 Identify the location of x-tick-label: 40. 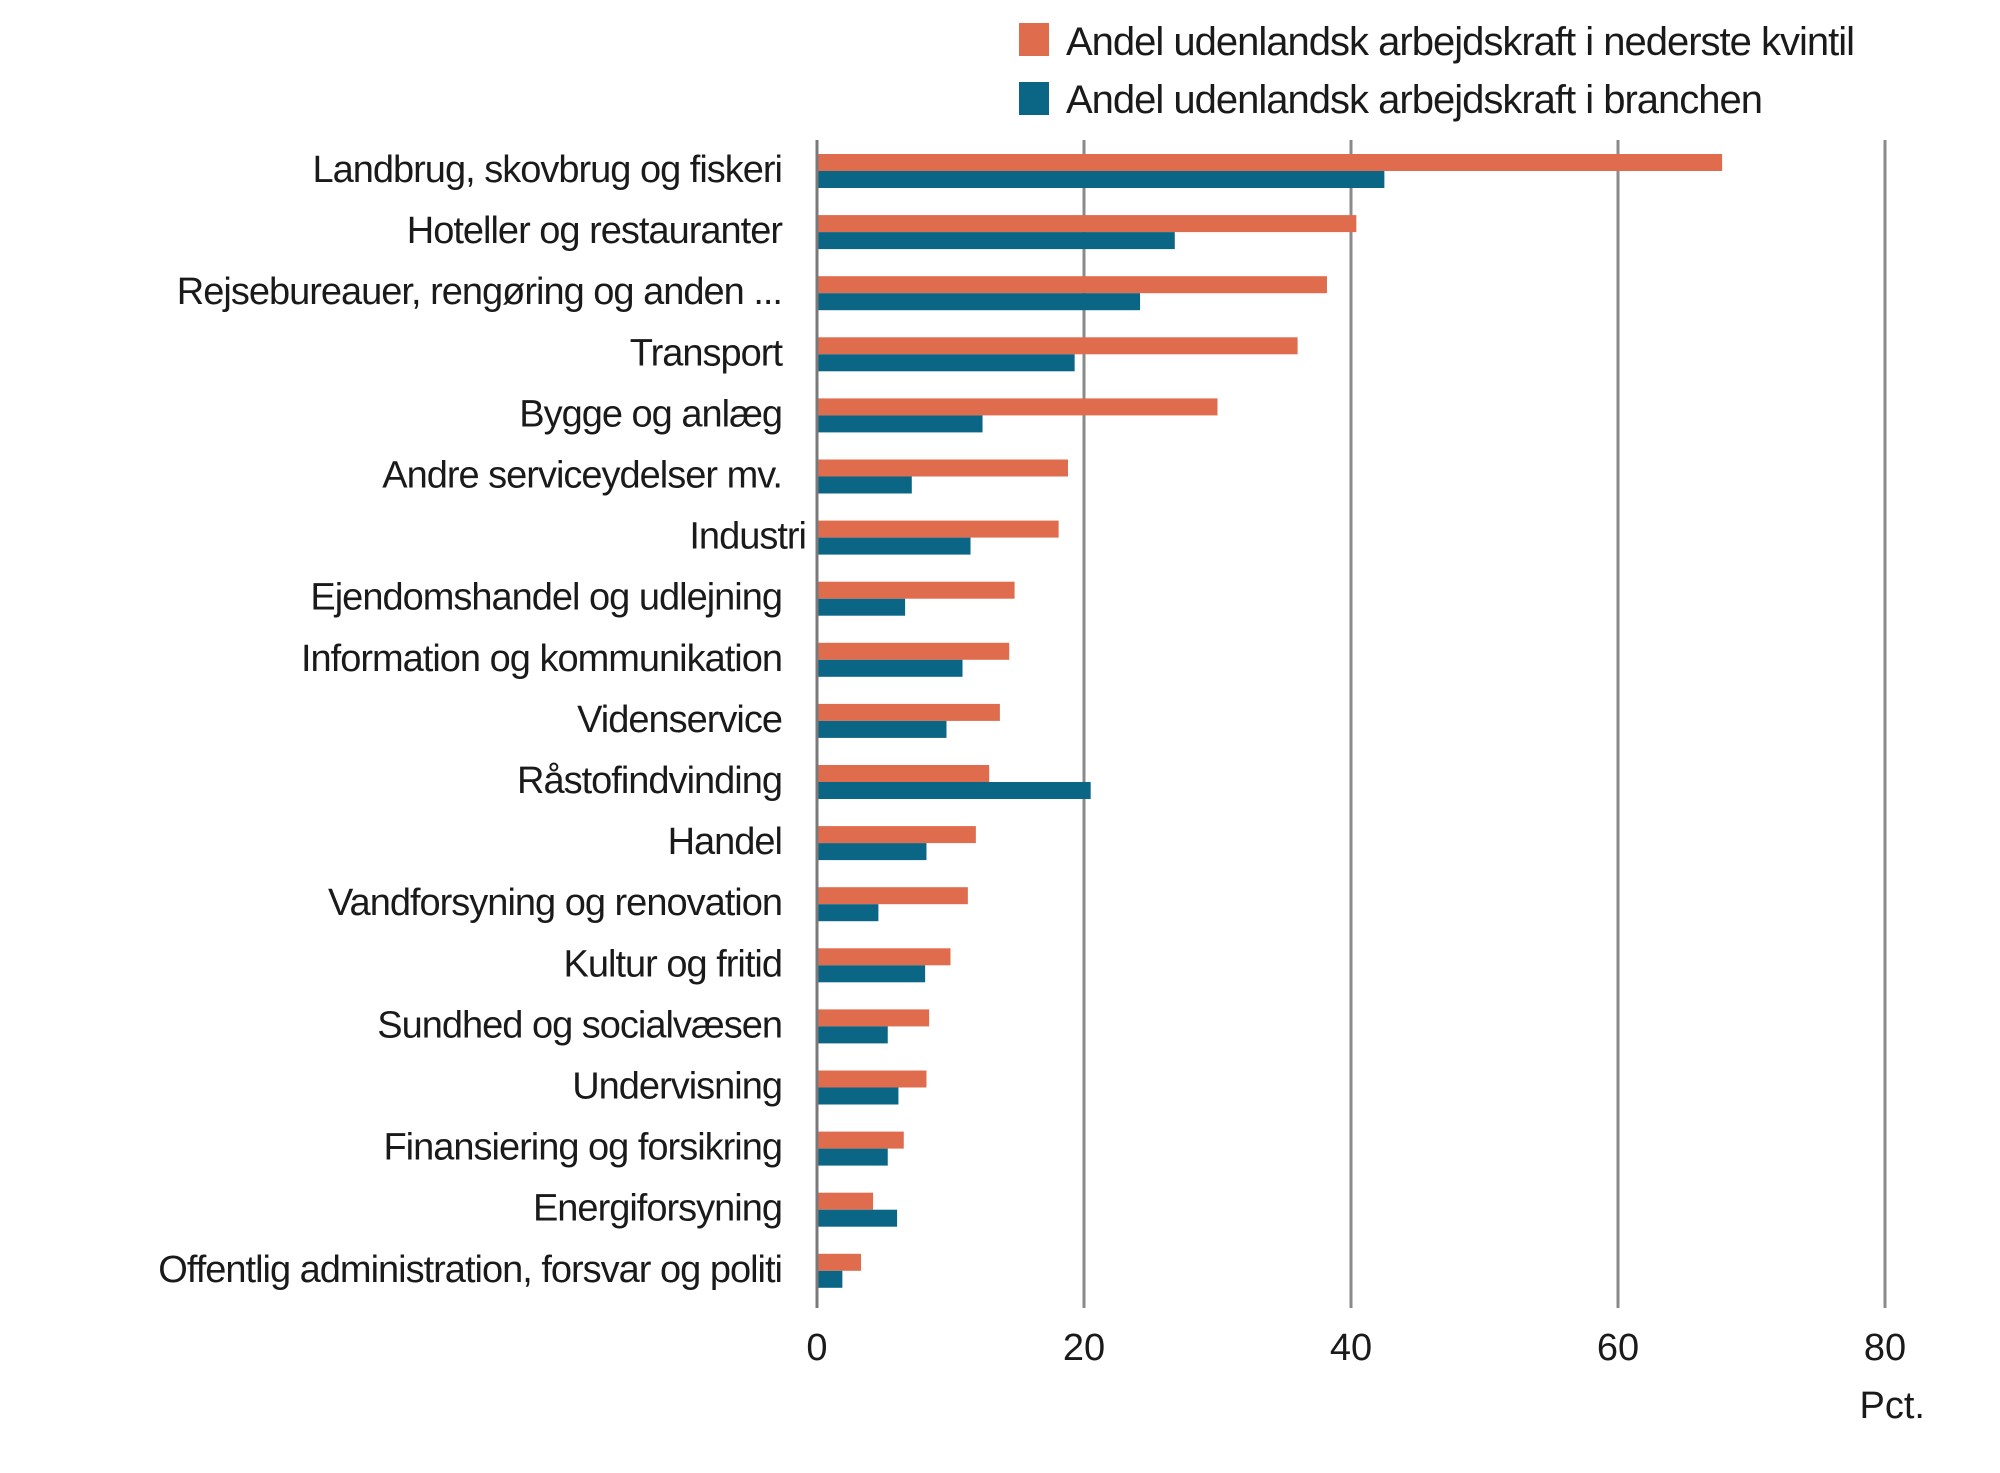
(1351, 1348).